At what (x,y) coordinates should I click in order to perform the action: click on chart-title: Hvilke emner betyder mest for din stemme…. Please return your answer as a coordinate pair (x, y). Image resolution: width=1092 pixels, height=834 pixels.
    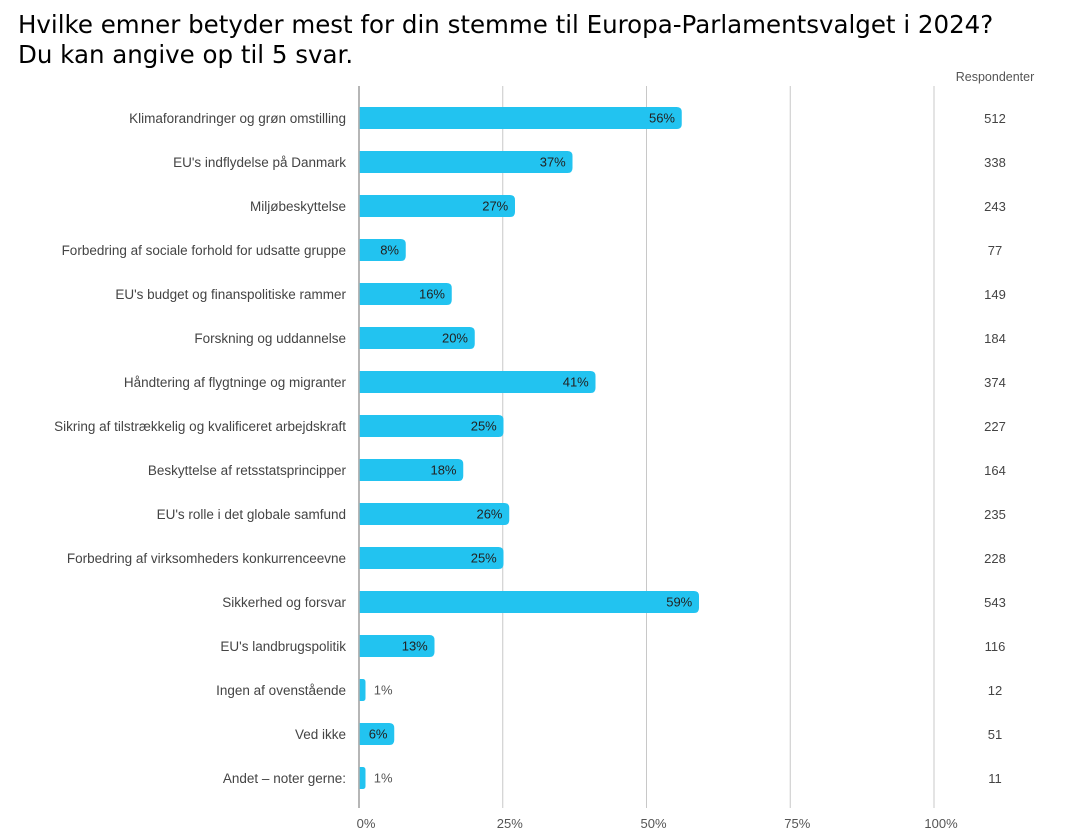
    Looking at the image, I should click on (505, 40).